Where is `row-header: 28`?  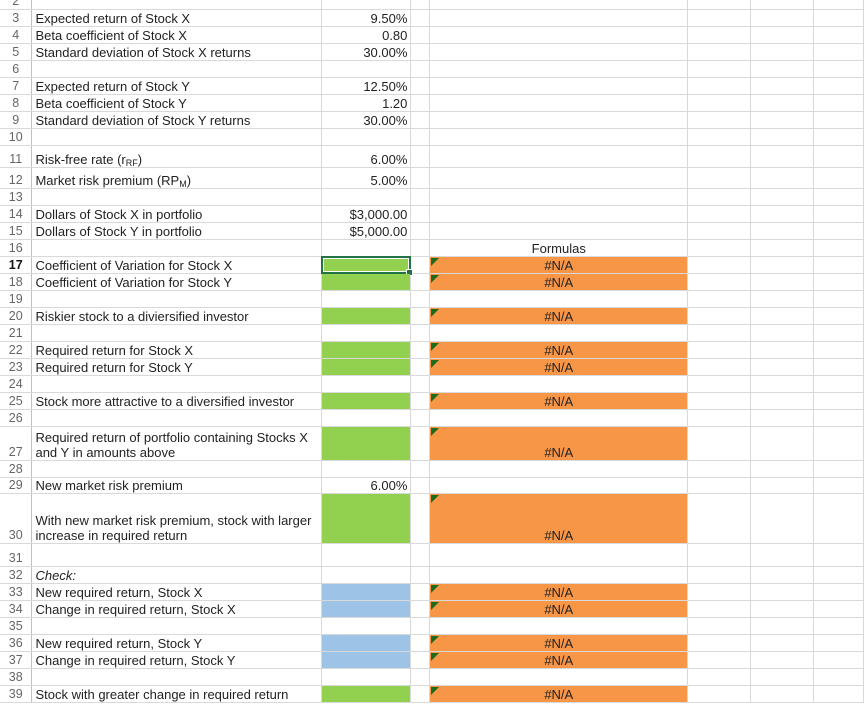
row-header: 28 is located at coordinates (16, 469).